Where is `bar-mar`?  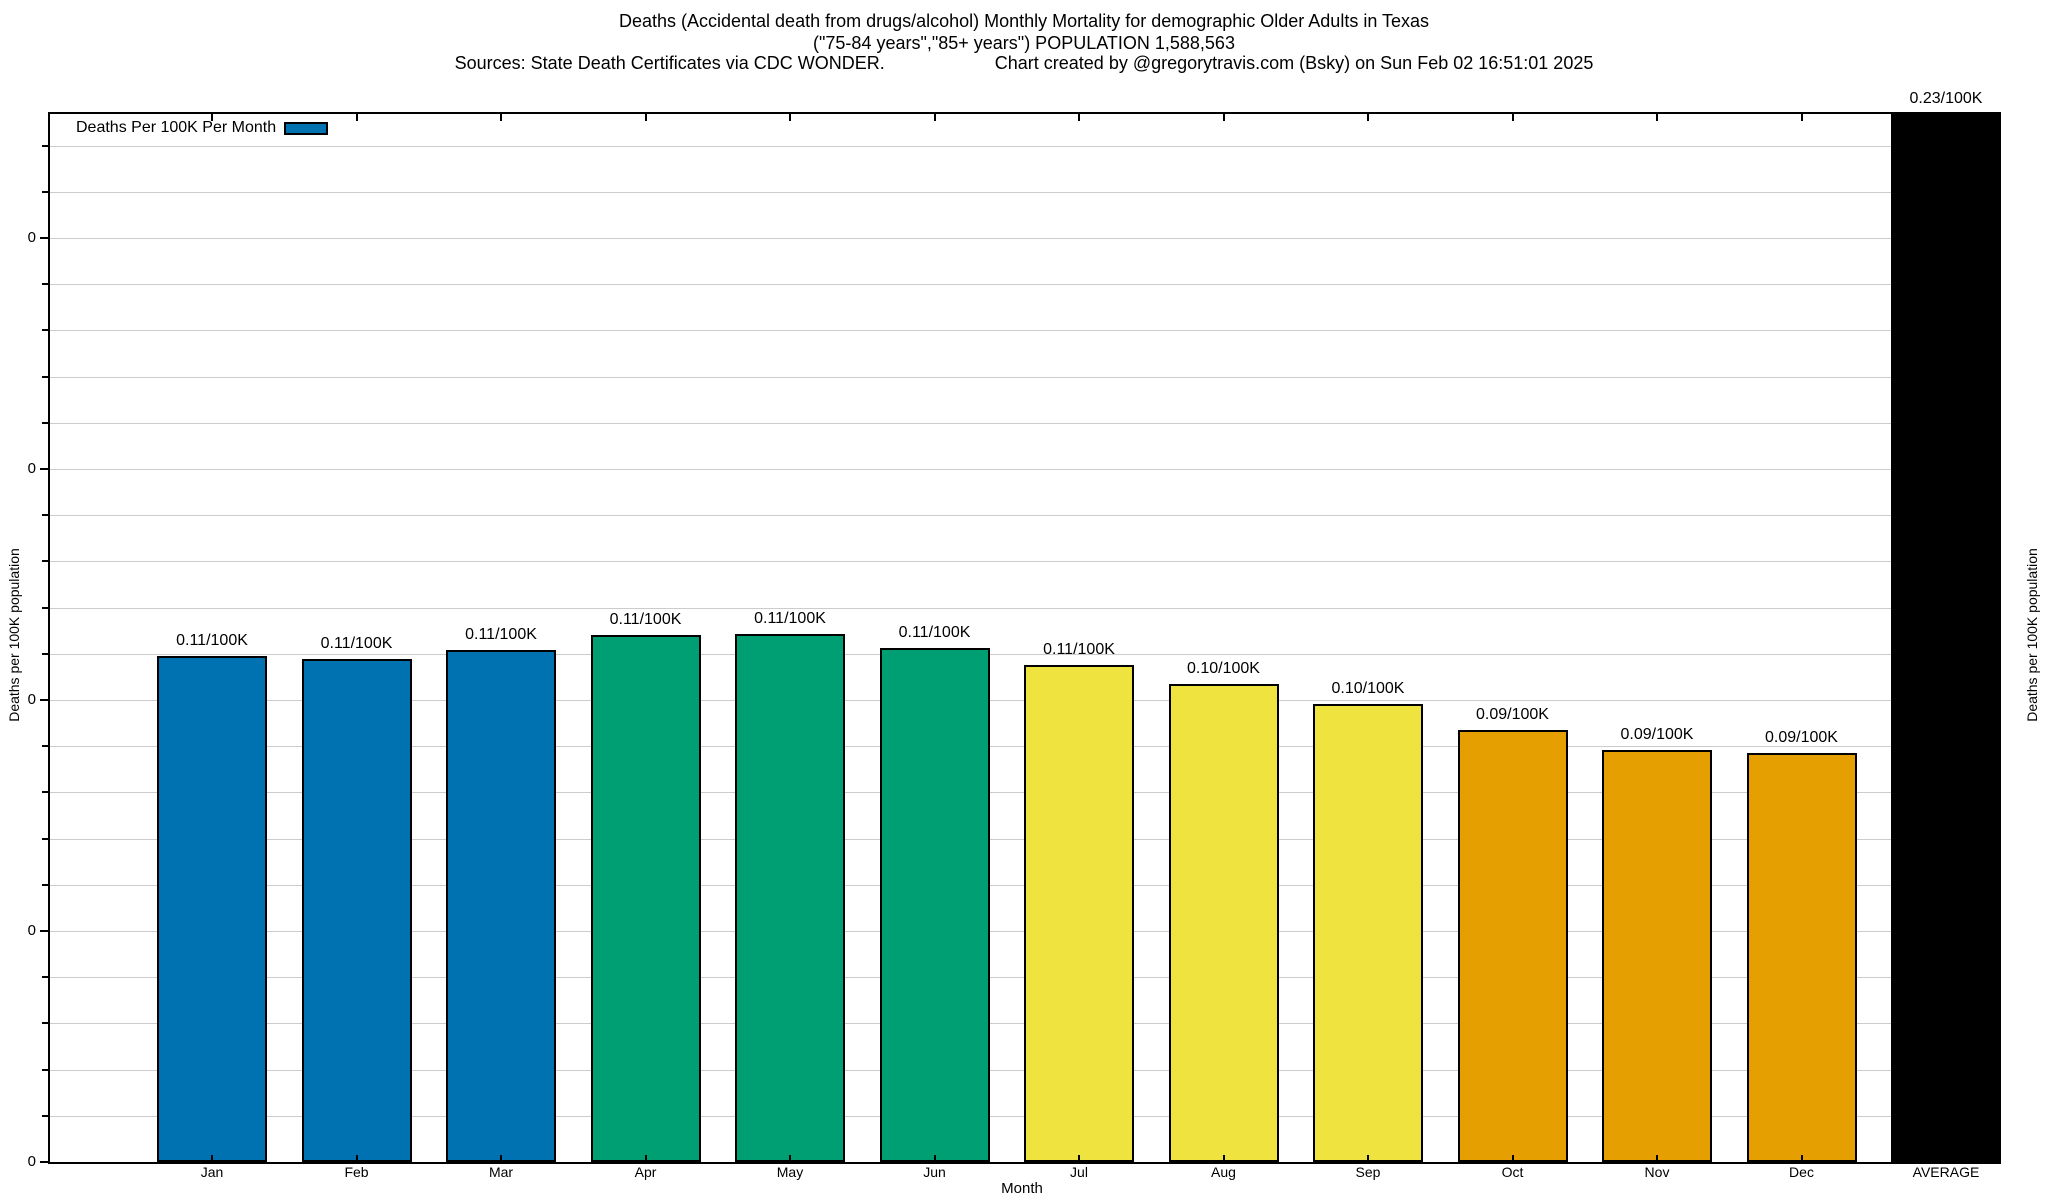
bar-mar is located at coordinates (501, 906).